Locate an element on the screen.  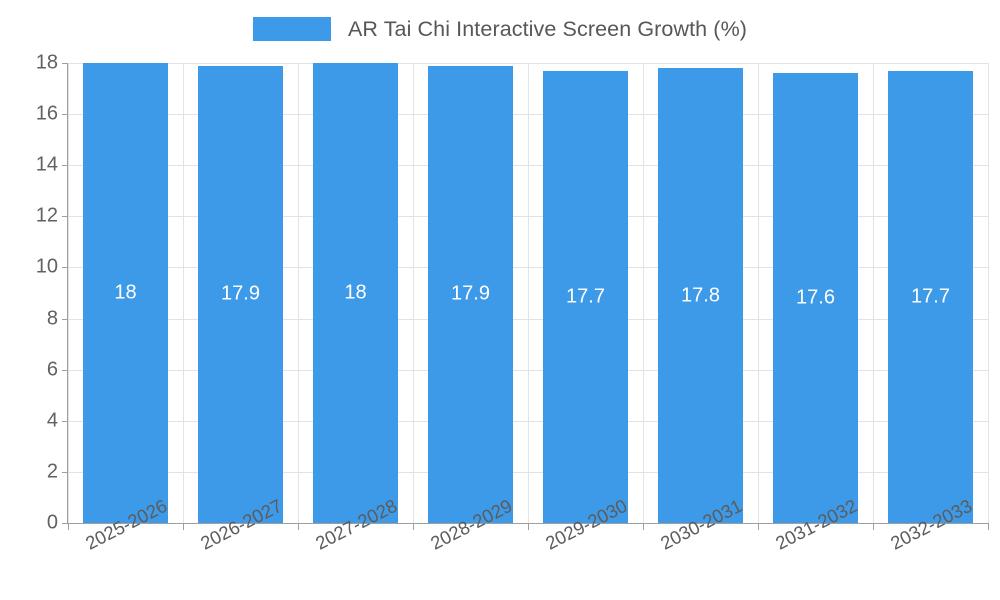
y-axis-tick-label: 16 is located at coordinates (46, 113).